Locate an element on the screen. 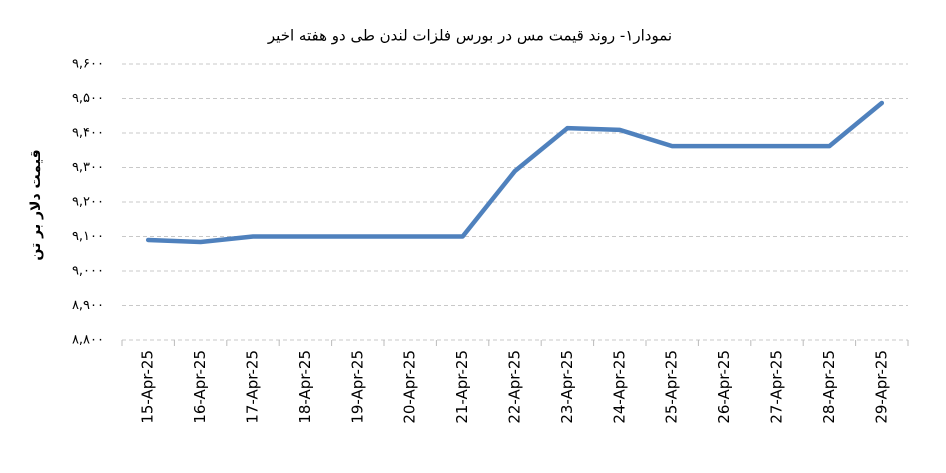 The height and width of the screenshot is (473, 946). x-tick-label: 27-Apr-25 is located at coordinates (777, 387).